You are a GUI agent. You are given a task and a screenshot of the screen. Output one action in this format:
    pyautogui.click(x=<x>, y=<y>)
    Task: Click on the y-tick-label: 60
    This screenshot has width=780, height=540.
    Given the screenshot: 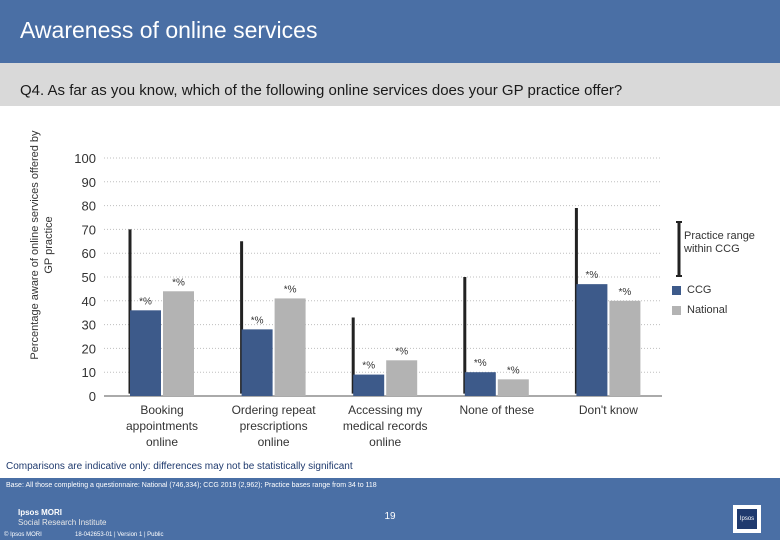 What is the action you would take?
    pyautogui.click(x=89, y=253)
    